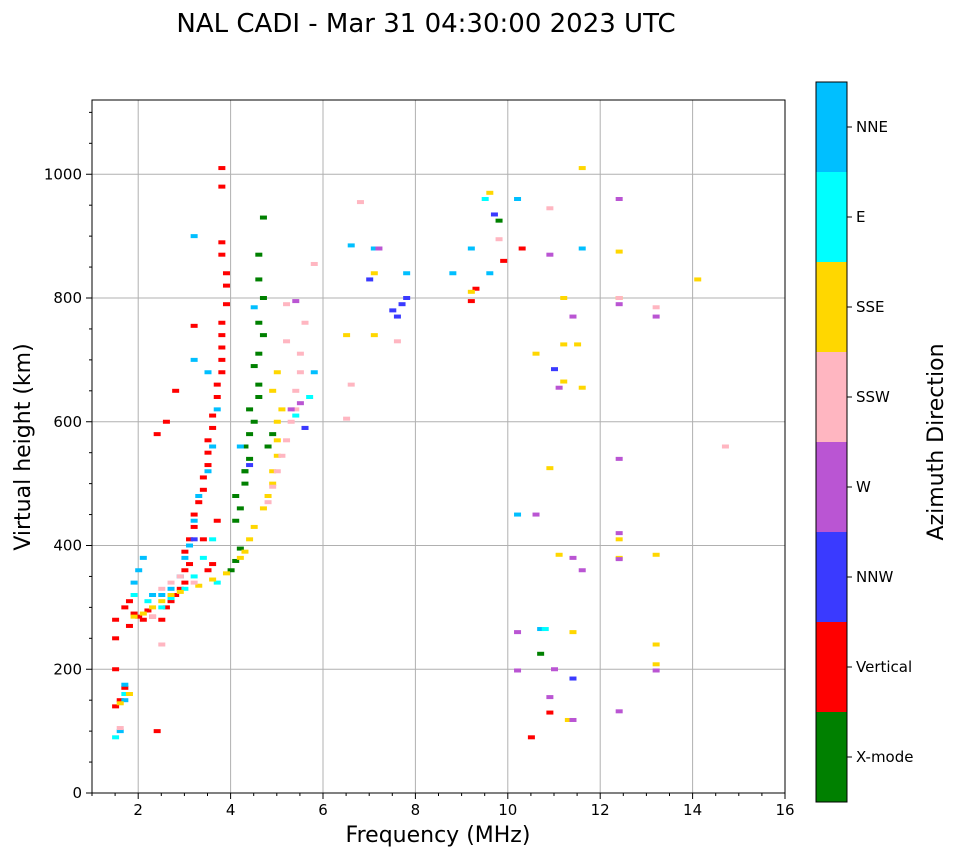  I want to click on colorbar-frame, so click(831, 442).